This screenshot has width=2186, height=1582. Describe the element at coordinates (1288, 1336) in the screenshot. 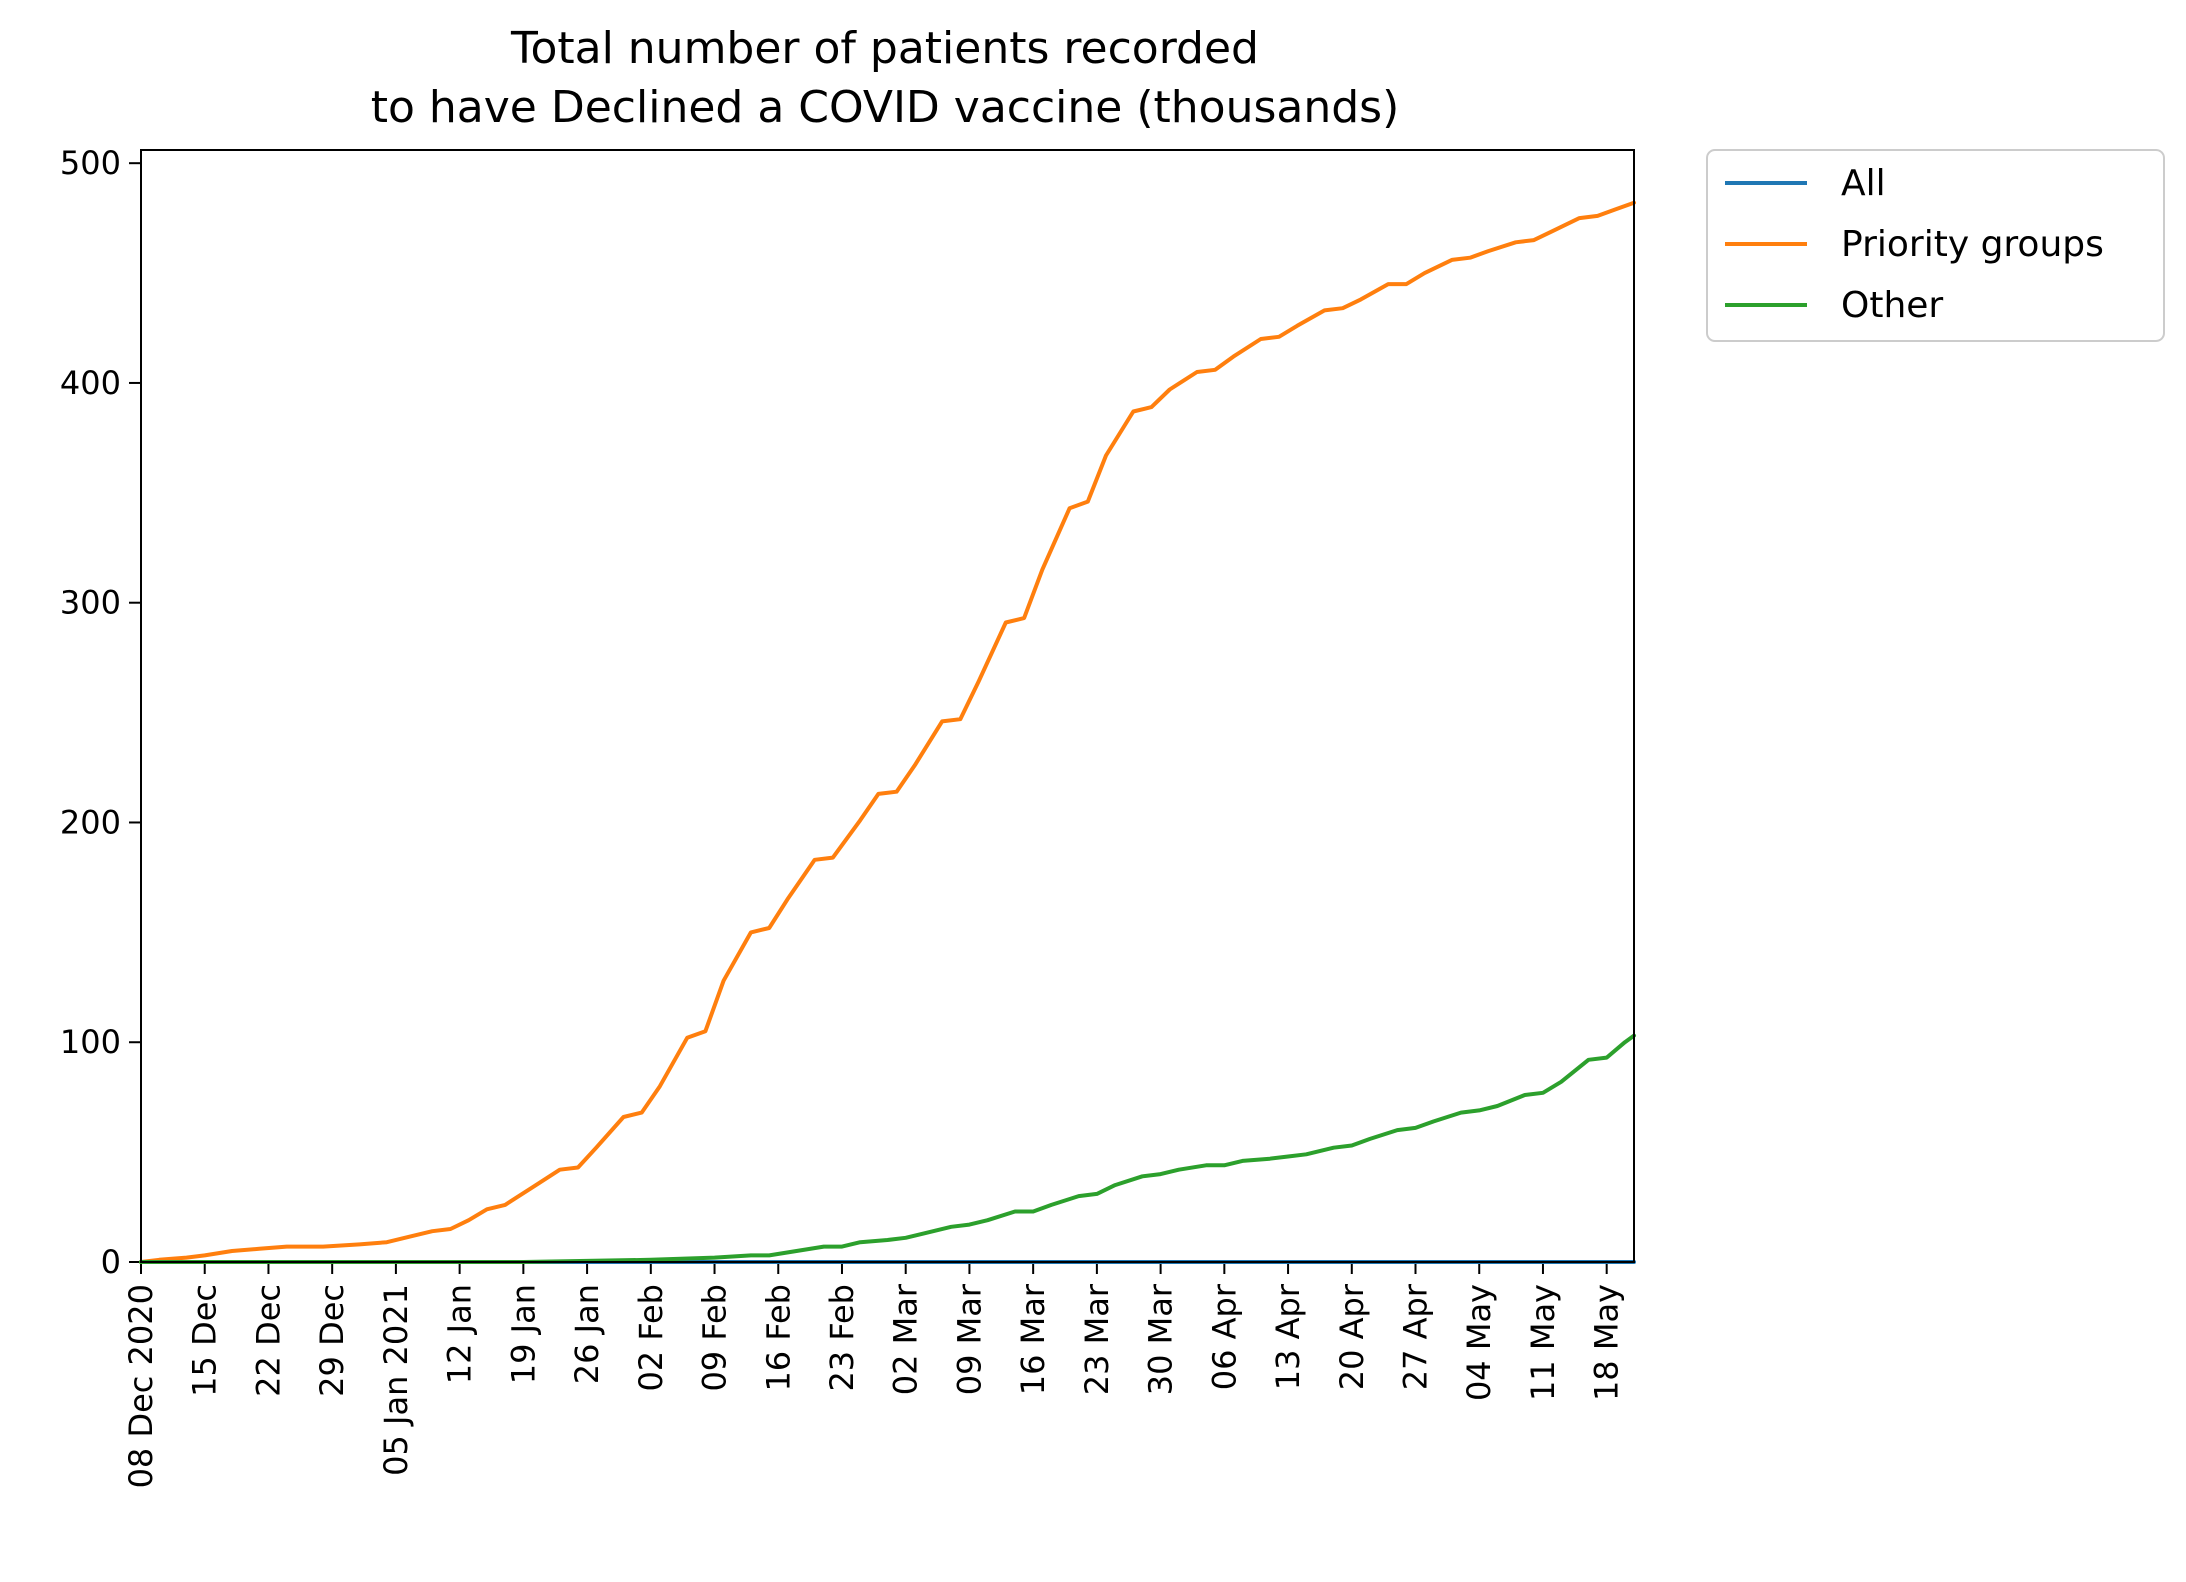

I see `x-tick-label: 13 Apr` at that location.